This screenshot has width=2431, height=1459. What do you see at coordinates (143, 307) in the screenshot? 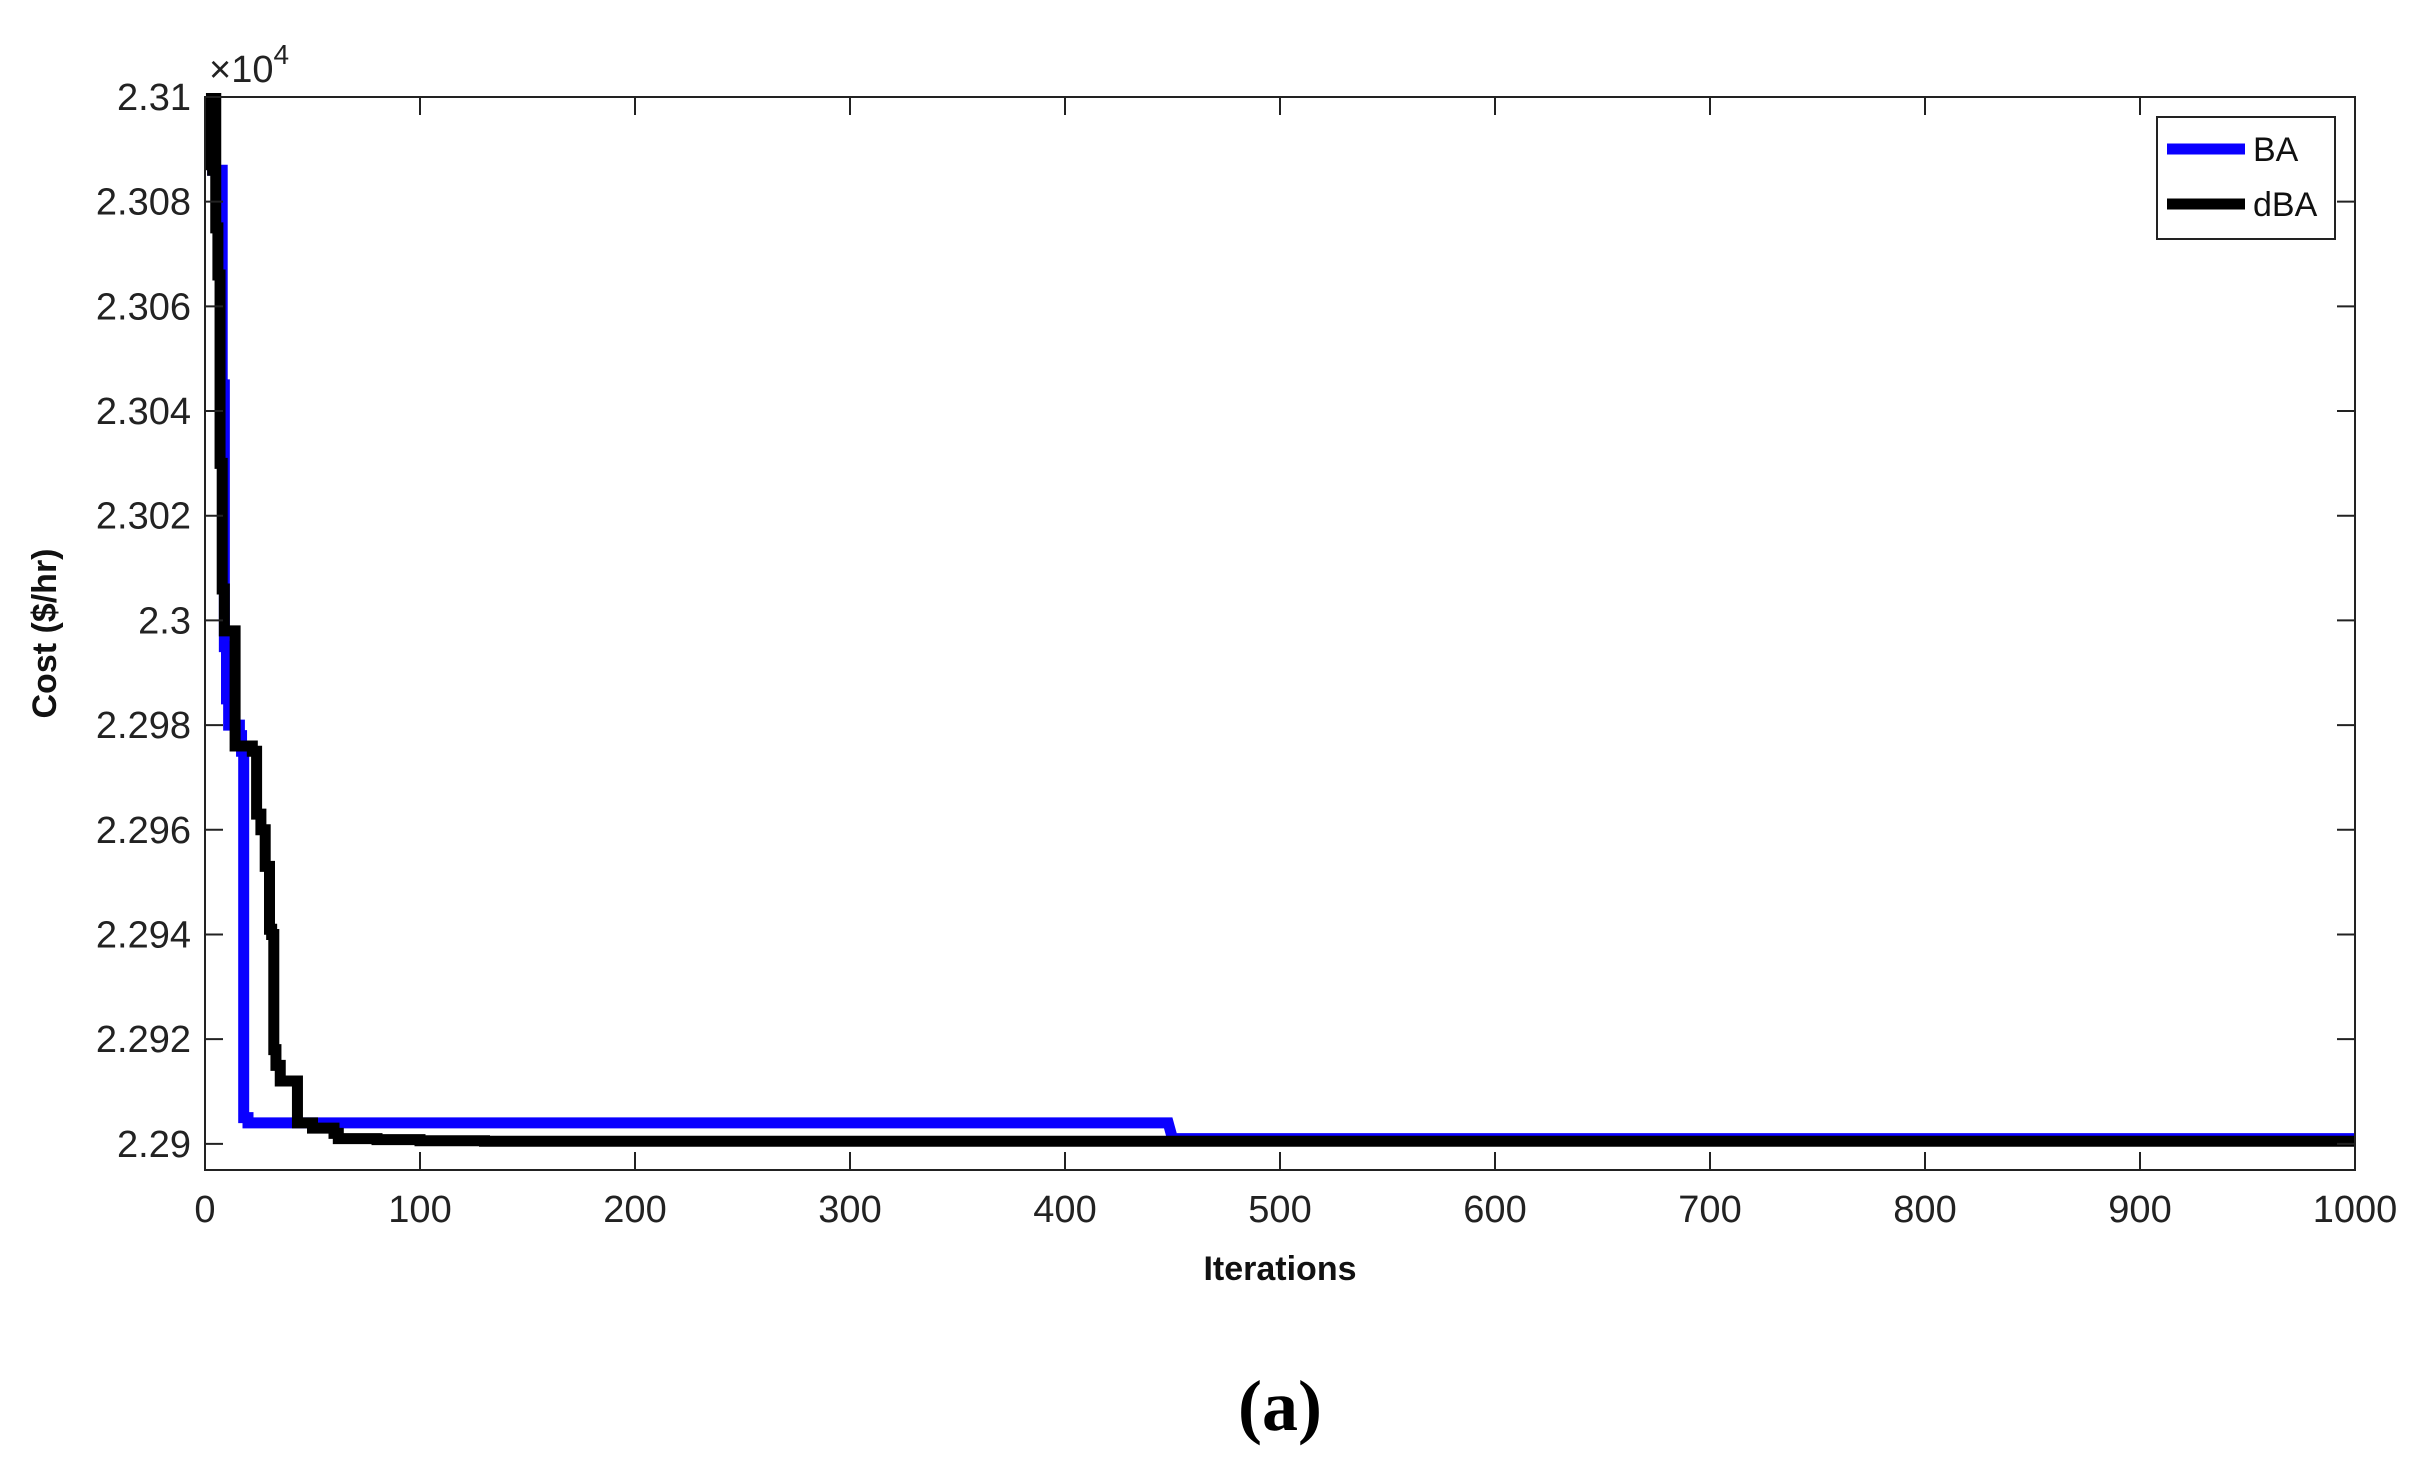
I see `y-tick-label: 2.306` at bounding box center [143, 307].